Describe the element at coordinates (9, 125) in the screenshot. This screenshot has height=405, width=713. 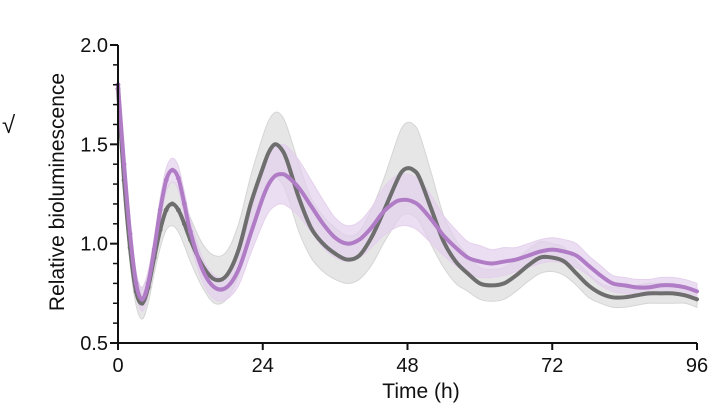
I see `panel-mark: √` at that location.